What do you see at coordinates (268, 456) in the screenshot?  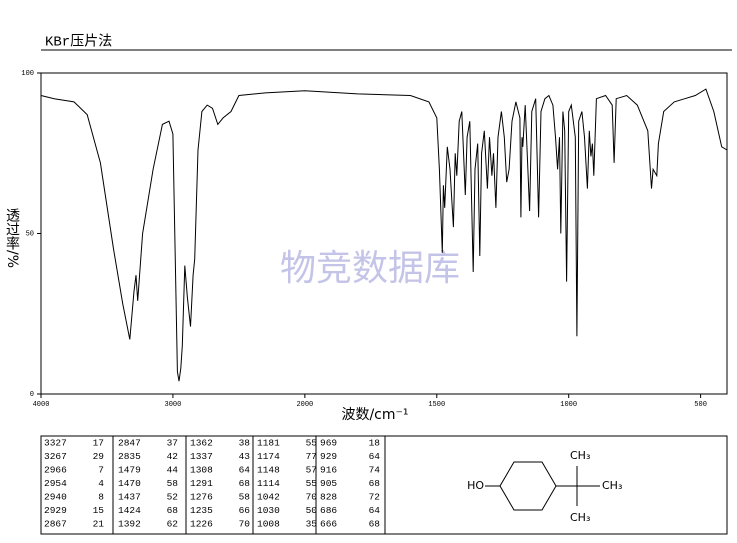 I see `peak-wavenumber: 1174` at bounding box center [268, 456].